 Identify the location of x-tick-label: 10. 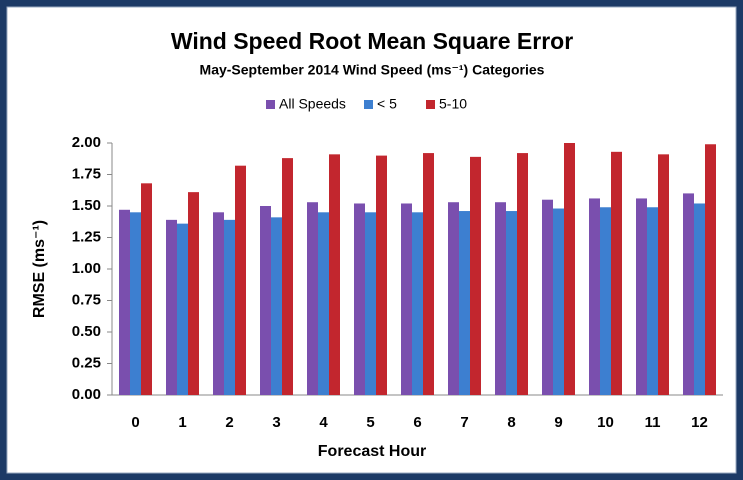
(605, 422).